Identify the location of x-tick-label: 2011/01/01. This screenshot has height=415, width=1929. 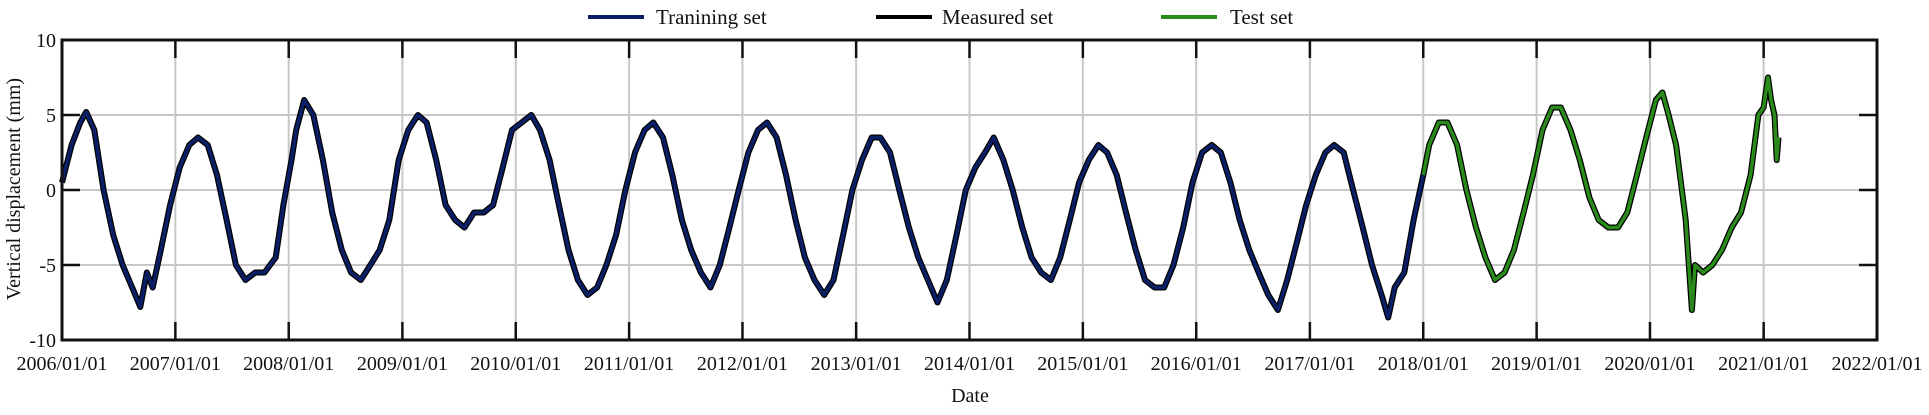
(629, 364).